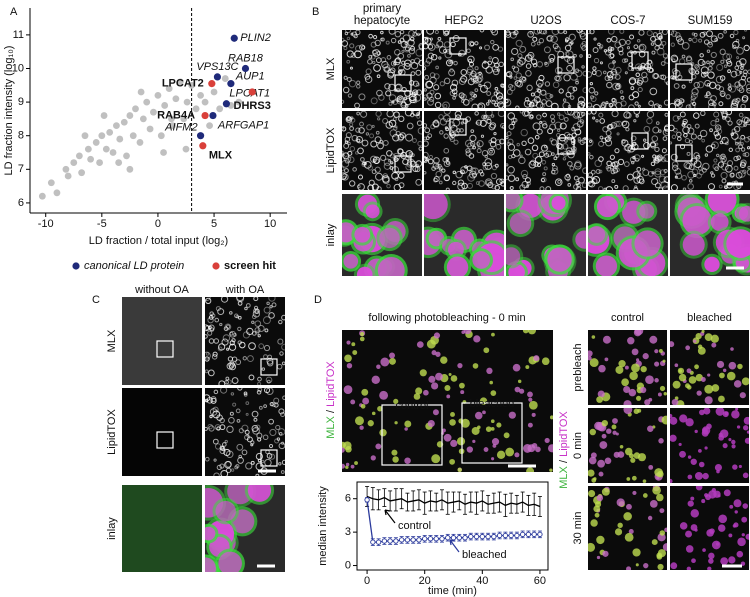 Image resolution: width=750 pixels, height=597 pixels. What do you see at coordinates (382, 235) in the screenshot?
I see `micrograph` at bounding box center [382, 235].